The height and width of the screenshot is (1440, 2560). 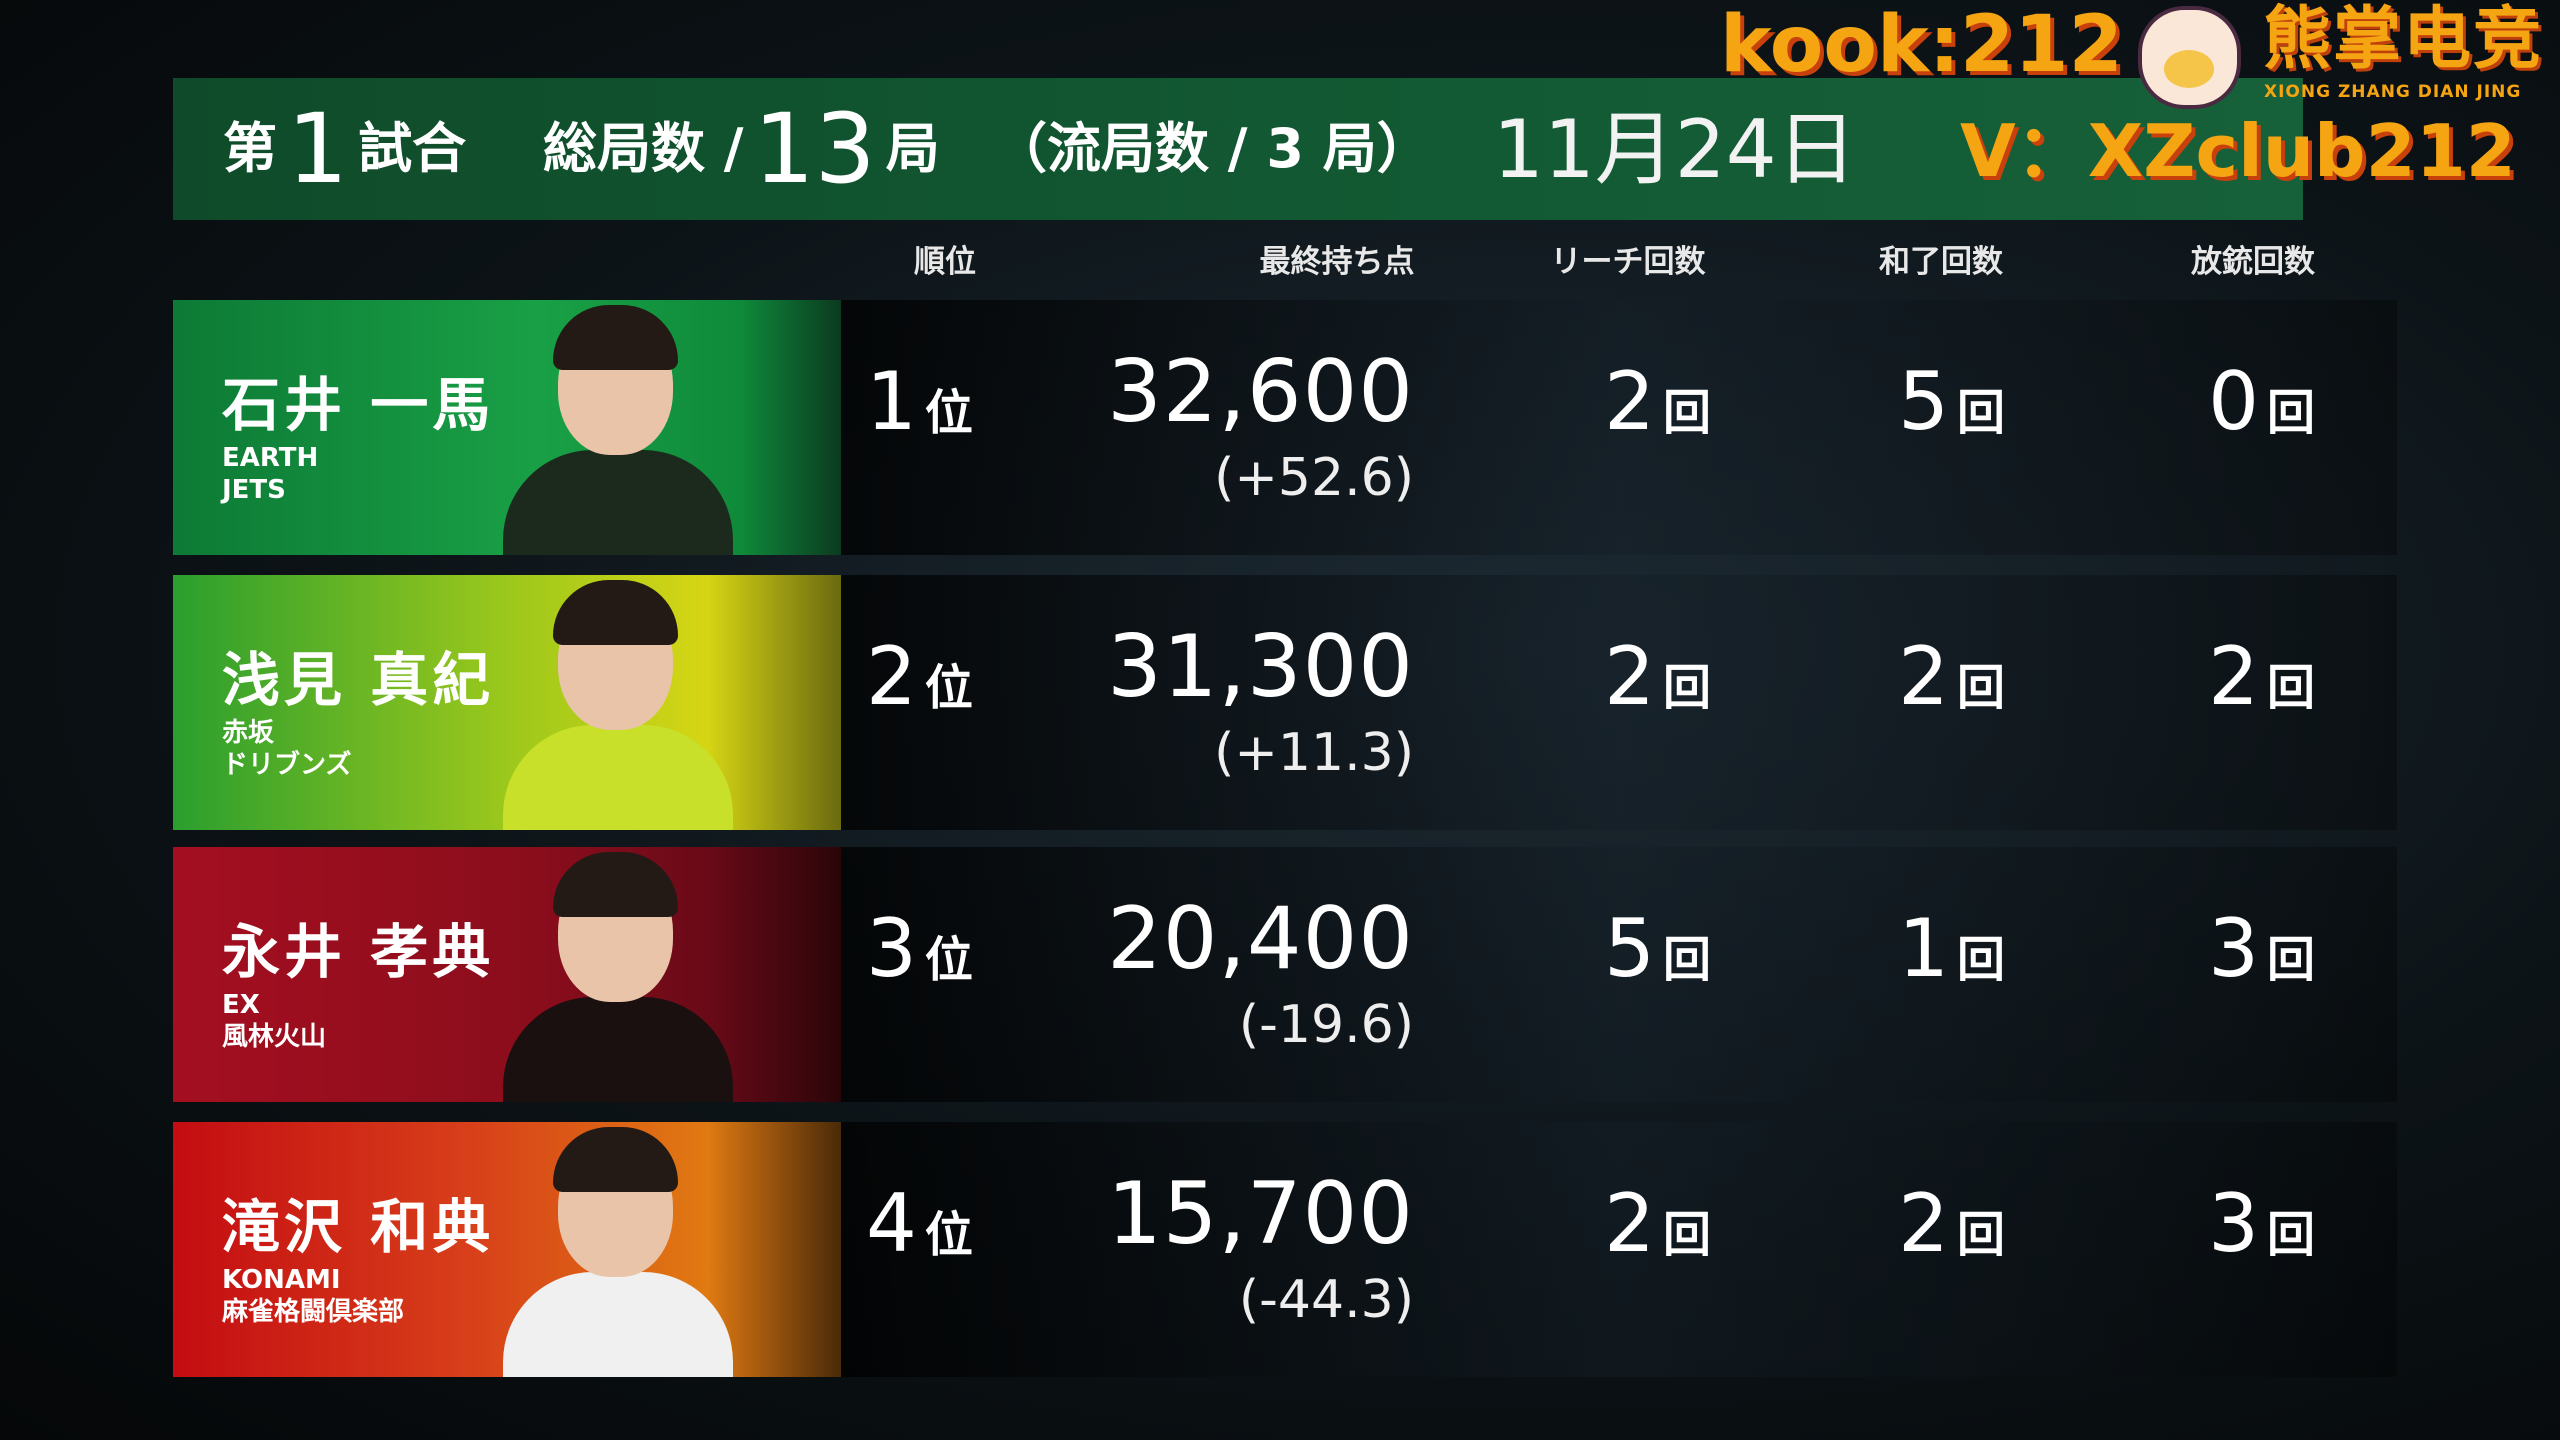 What do you see at coordinates (2393, 92) in the screenshot?
I see `watermark-pinyin: XIONG ZHANG DIAN JING` at bounding box center [2393, 92].